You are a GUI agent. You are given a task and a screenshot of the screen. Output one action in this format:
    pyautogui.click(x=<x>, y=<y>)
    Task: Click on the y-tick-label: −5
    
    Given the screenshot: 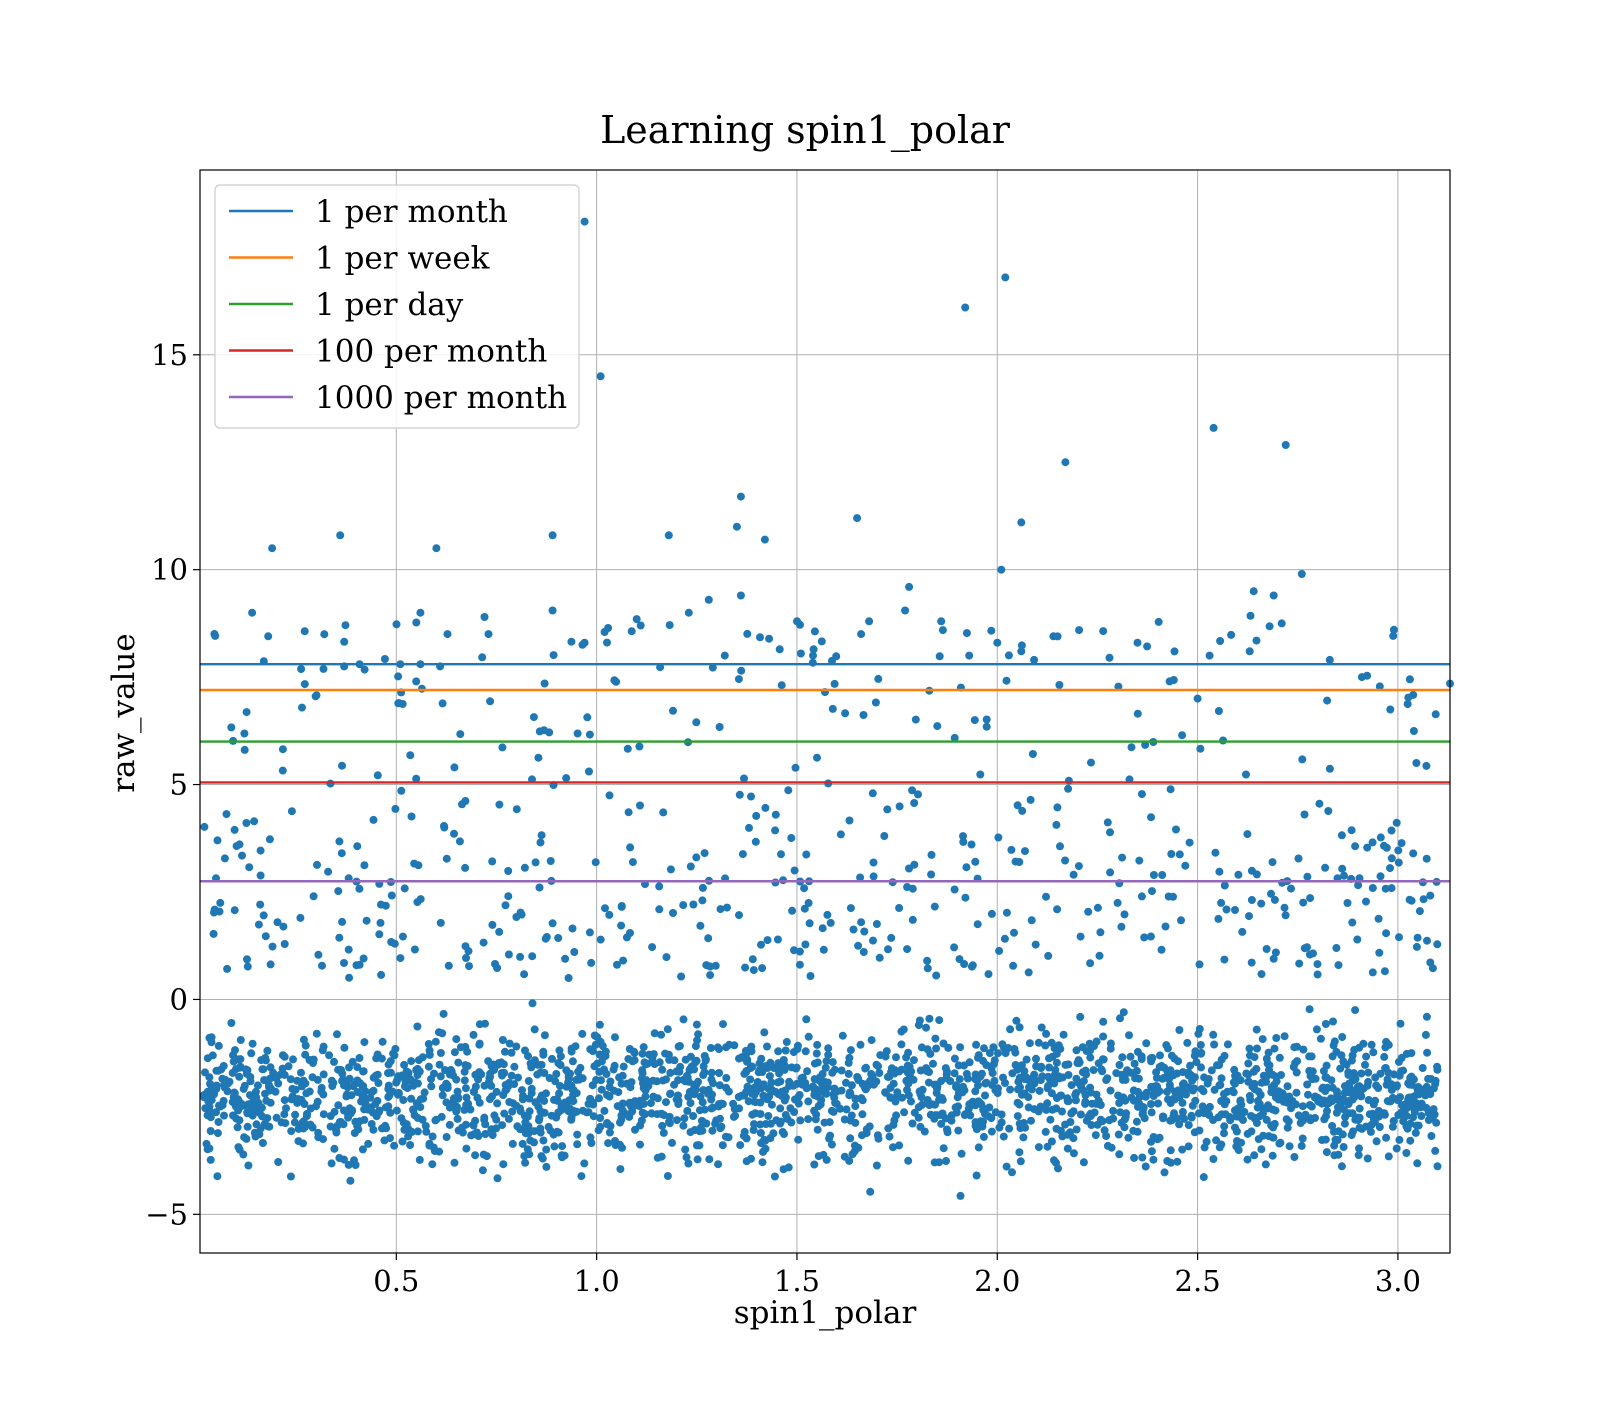 What is the action you would take?
    pyautogui.click(x=166, y=1214)
    